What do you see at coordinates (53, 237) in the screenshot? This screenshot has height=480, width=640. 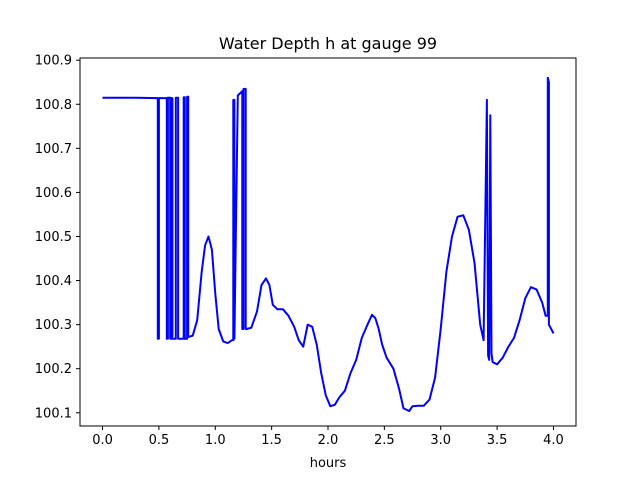 I see `y-tick-label: 100.5` at bounding box center [53, 237].